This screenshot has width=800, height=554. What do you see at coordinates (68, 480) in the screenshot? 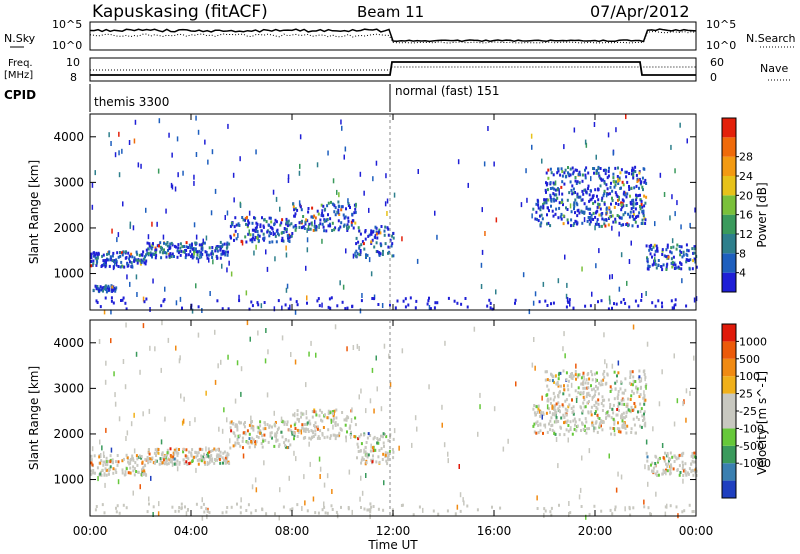
I see `y-tick-label: 1000` at bounding box center [68, 480].